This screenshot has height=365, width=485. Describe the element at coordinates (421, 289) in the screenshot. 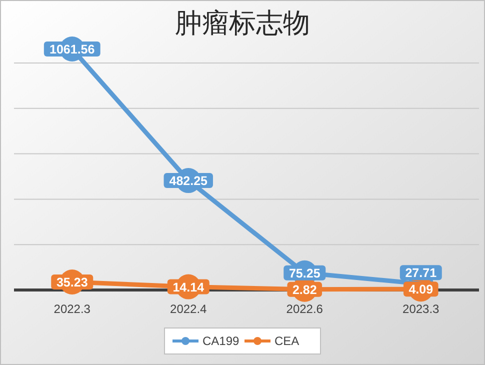

I see `data-label: 4.09` at that location.